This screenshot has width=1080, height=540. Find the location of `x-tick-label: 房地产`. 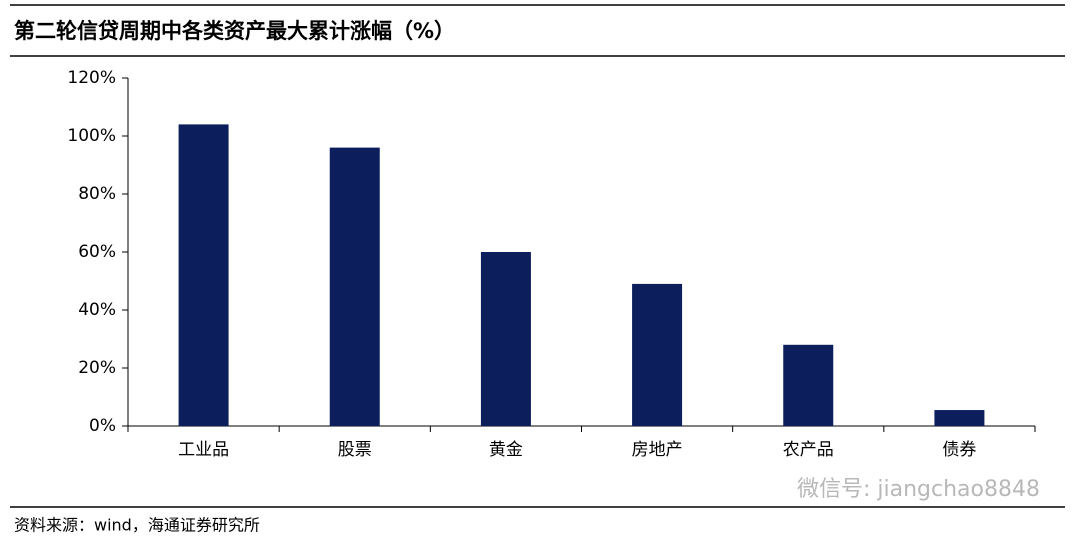

x-tick-label: 房地产 is located at coordinates (657, 450).